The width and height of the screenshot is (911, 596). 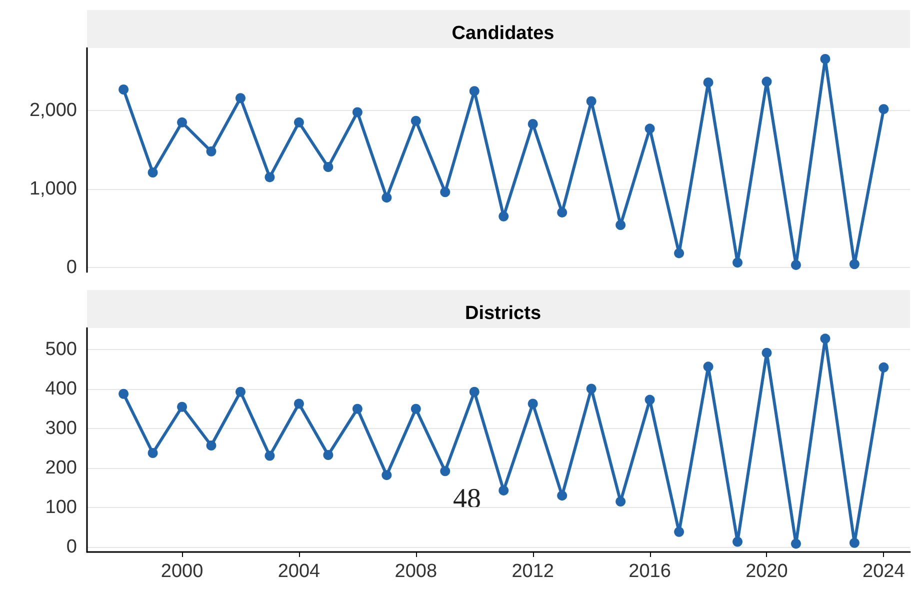 I want to click on y-tick-label: 400, so click(x=61, y=389).